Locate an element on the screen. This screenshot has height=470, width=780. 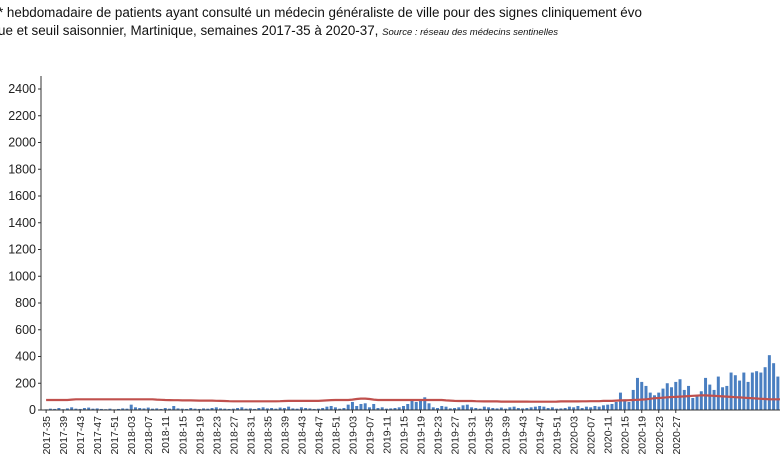
x-tick-label: 2019-15 is located at coordinates (405, 435).